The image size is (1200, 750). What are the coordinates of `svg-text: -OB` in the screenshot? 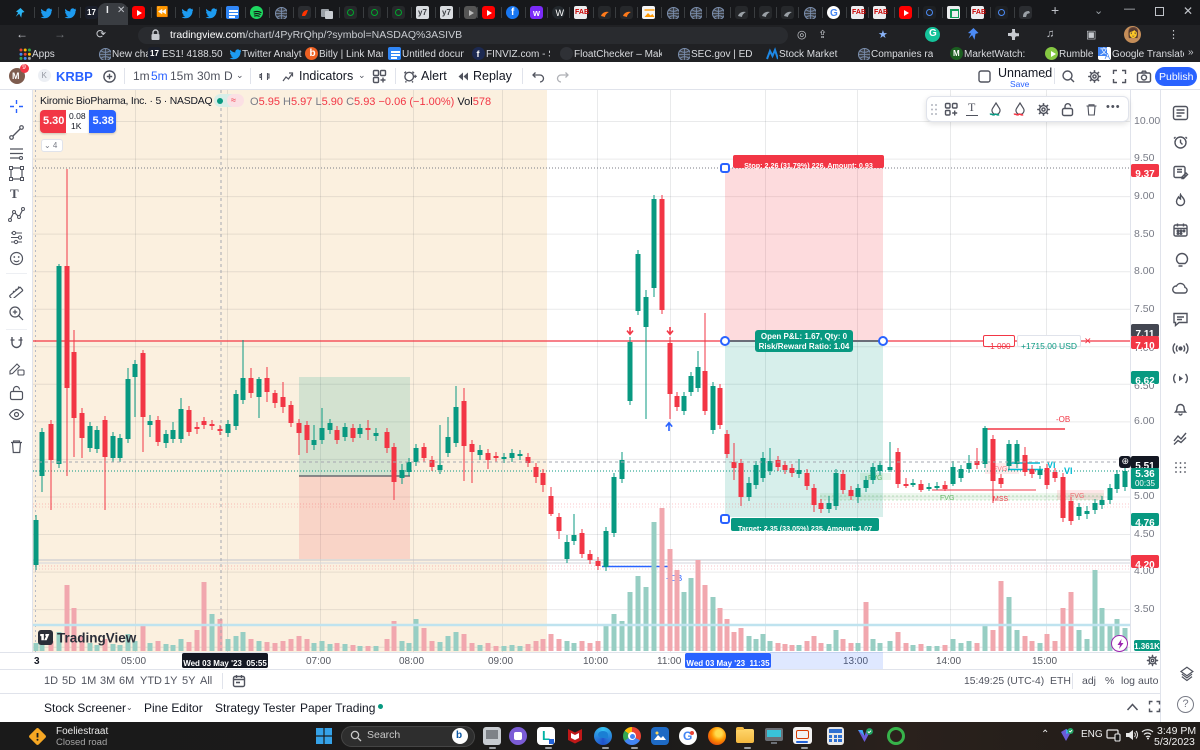 It's located at (1063, 419).